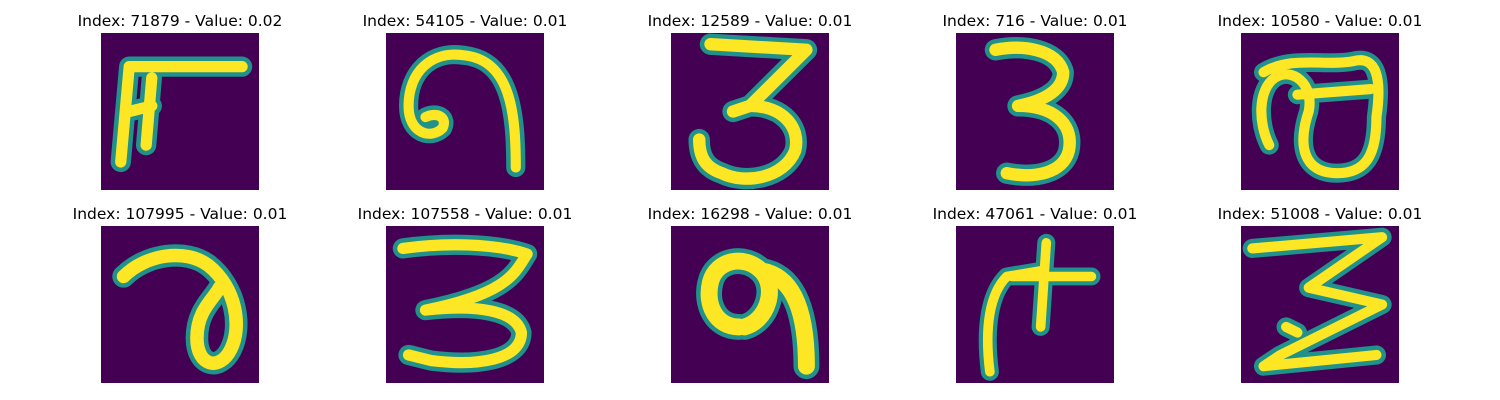 The image size is (1500, 400). I want to click on image-cell-8: Index: 47061 - Value: 0.01, so click(1035, 294).